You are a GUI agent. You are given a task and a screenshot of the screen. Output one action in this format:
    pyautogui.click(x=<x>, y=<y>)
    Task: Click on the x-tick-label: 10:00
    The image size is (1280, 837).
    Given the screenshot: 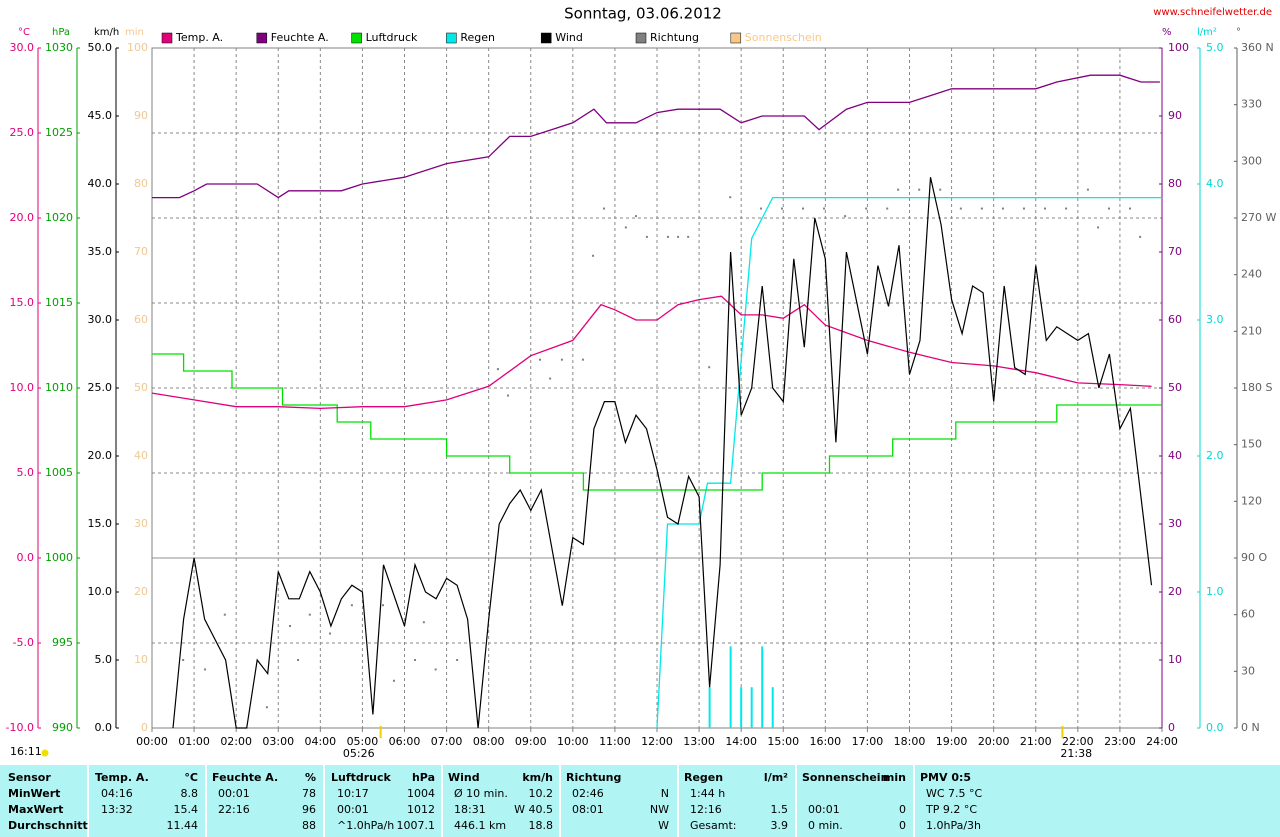 What is the action you would take?
    pyautogui.click(x=573, y=741)
    